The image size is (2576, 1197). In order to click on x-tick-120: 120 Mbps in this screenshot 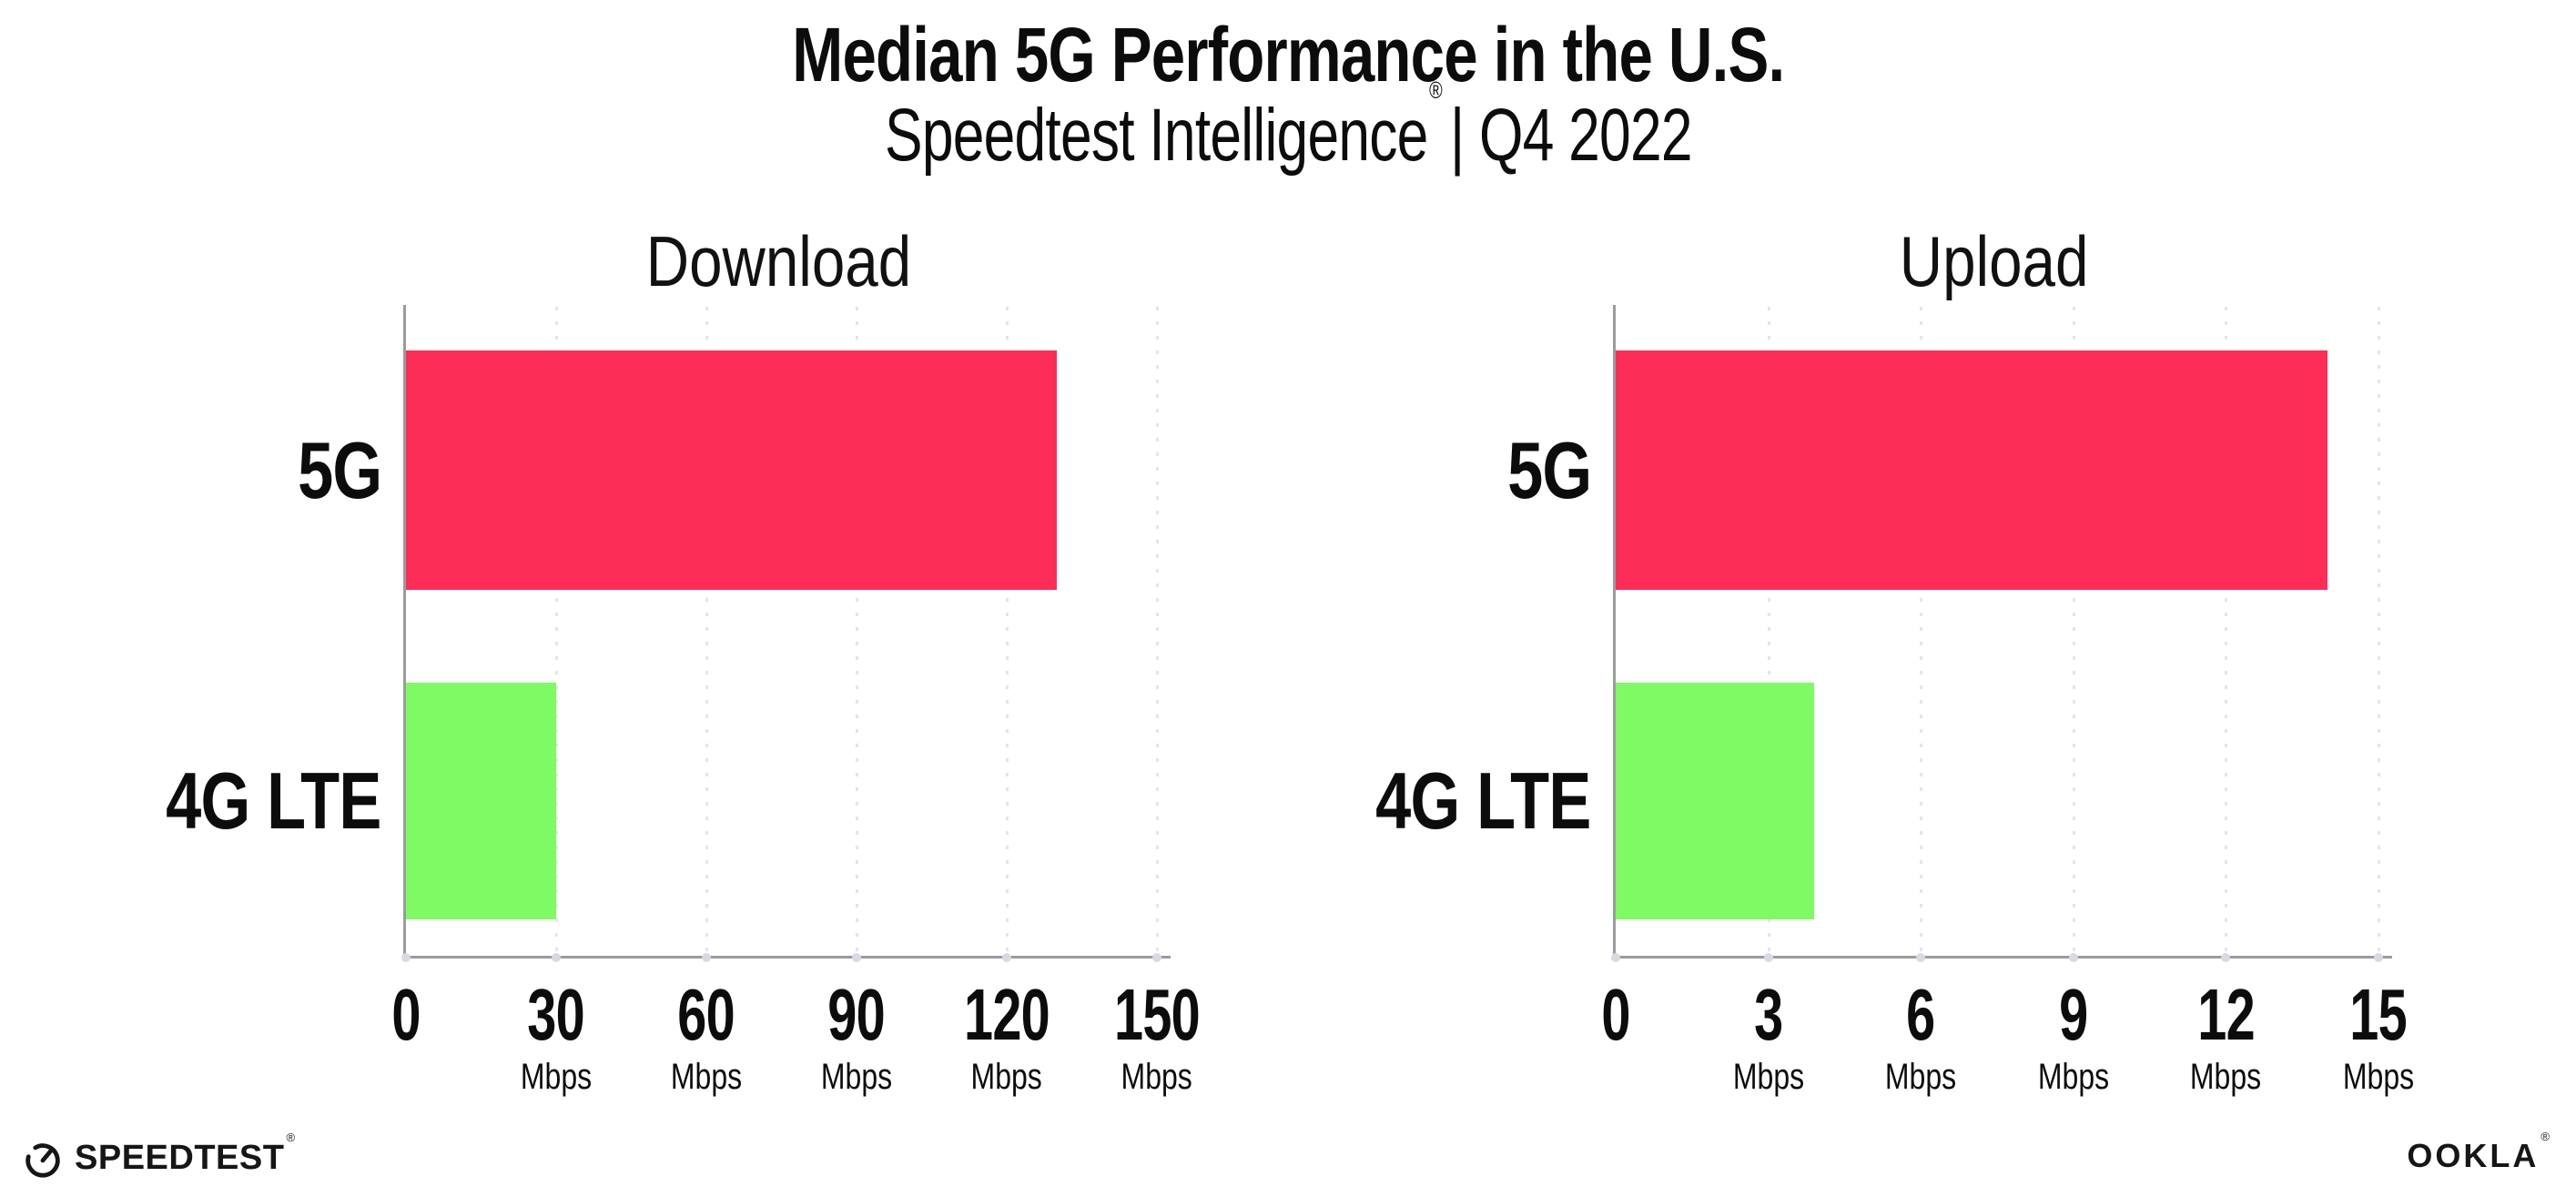, I will do `click(1007, 1037)`.